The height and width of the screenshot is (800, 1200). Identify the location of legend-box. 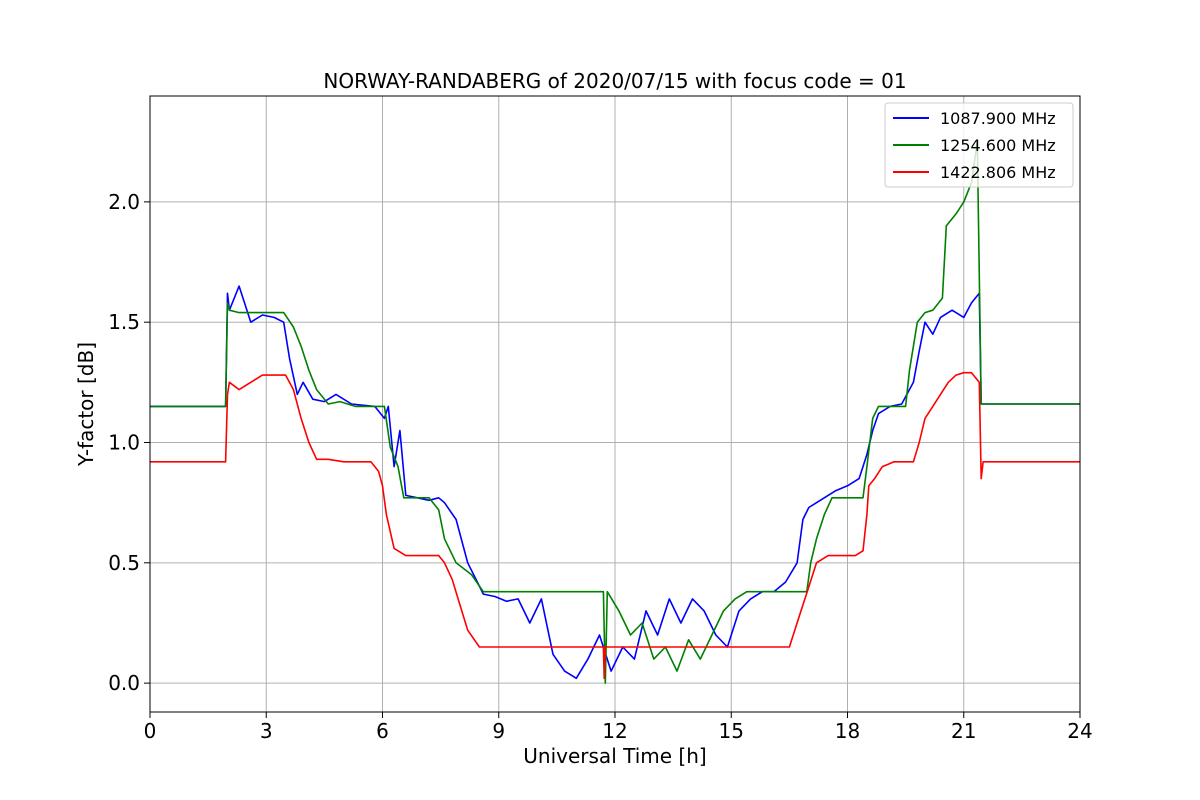
(979, 145).